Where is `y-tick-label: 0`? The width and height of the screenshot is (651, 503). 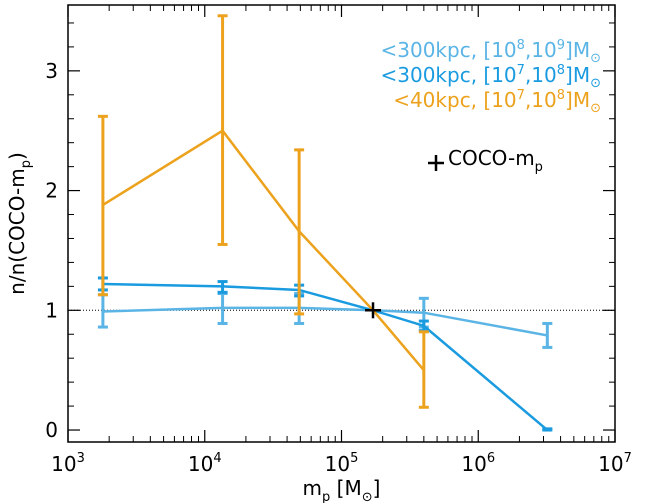 y-tick-label: 0 is located at coordinates (51, 430).